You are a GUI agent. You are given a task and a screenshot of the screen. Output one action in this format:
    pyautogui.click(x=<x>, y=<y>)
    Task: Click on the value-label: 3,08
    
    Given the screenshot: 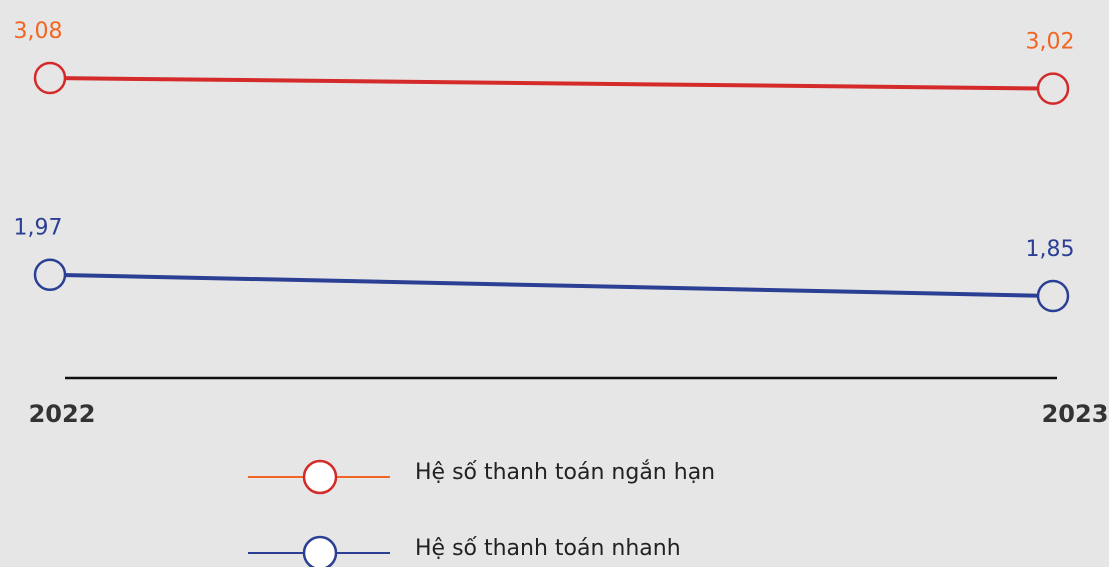 What is the action you would take?
    pyautogui.click(x=38, y=31)
    